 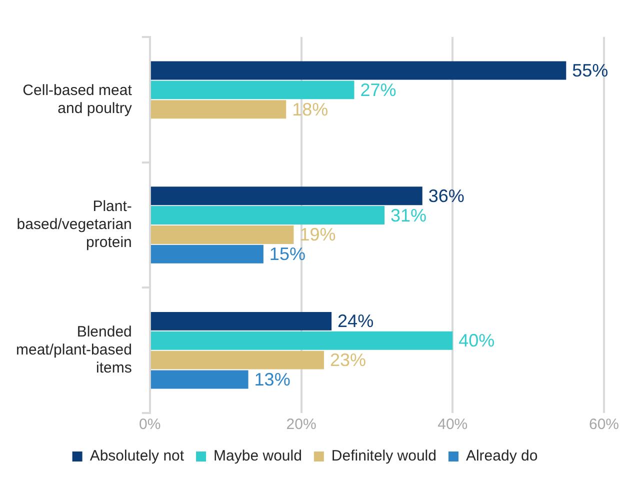 What do you see at coordinates (453, 425) in the screenshot?
I see `x-tick-label: 40%` at bounding box center [453, 425].